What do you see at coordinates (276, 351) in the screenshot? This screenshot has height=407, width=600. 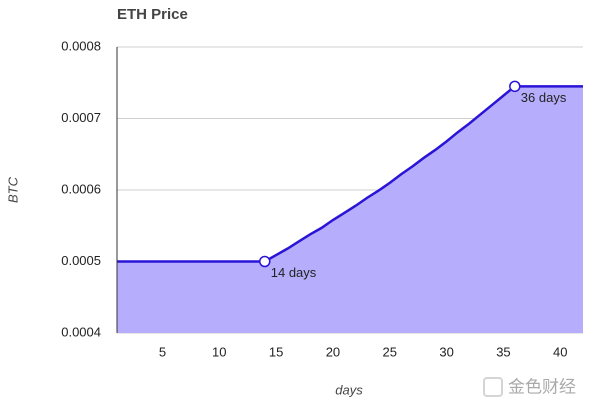 I see `x-tick-label: 15` at bounding box center [276, 351].